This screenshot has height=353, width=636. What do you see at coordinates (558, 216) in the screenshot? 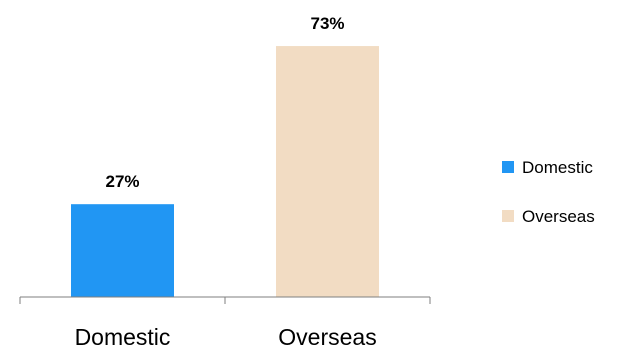
I see `legend-label-overseas: Overseas` at bounding box center [558, 216].